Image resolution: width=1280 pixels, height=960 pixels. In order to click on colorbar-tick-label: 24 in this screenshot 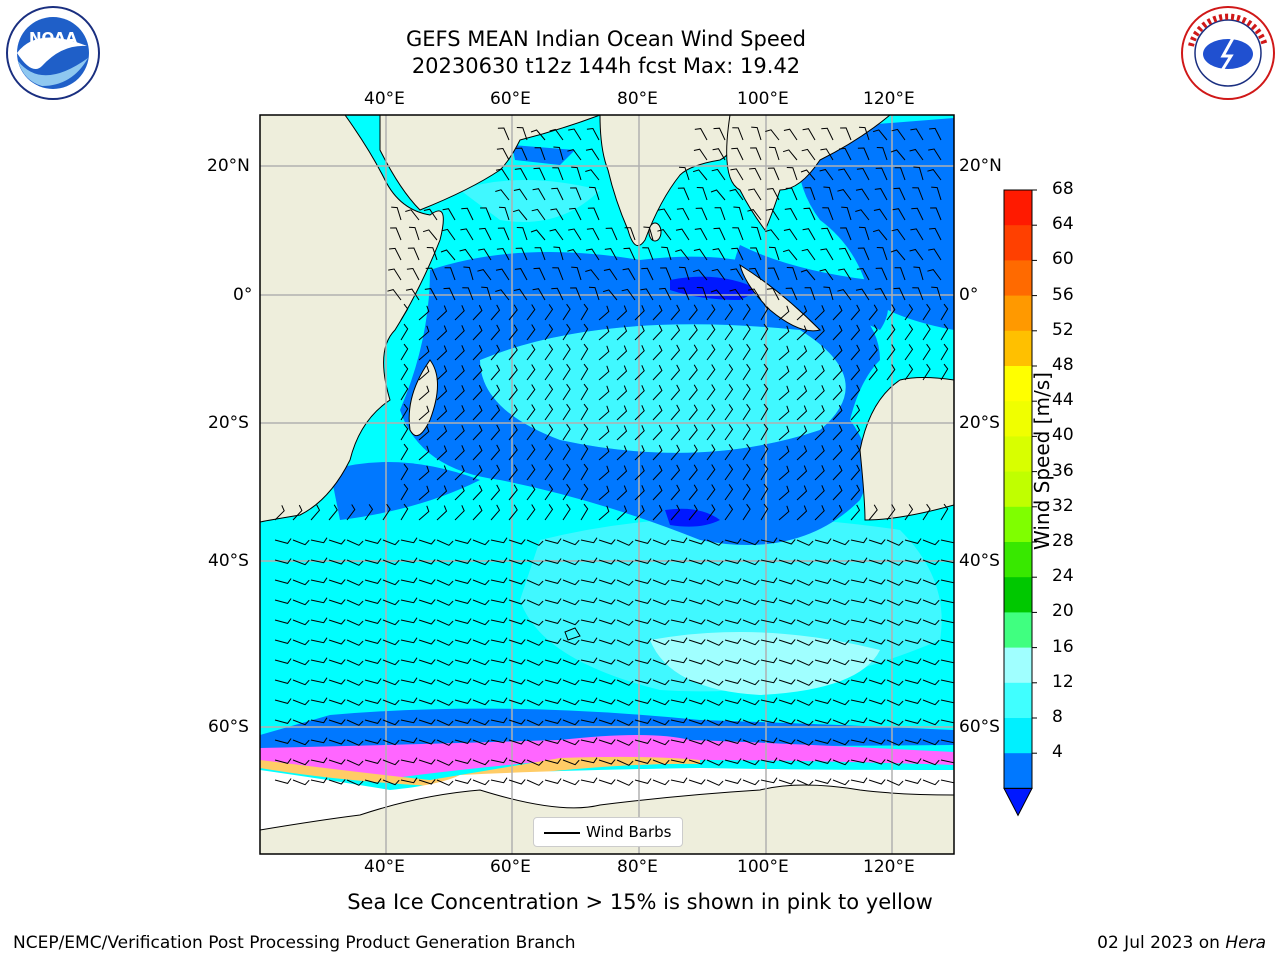, I will do `click(1063, 576)`.